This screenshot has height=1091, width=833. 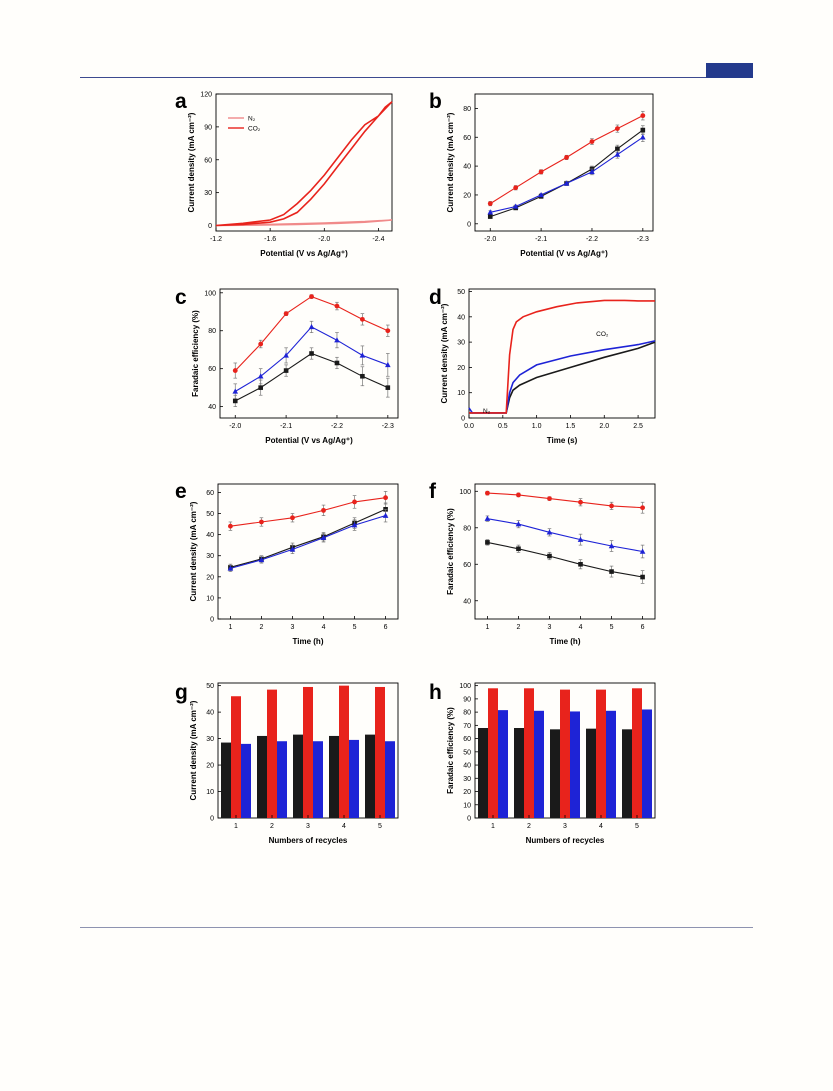 I want to click on y-tick-label: 20, so click(x=467, y=195).